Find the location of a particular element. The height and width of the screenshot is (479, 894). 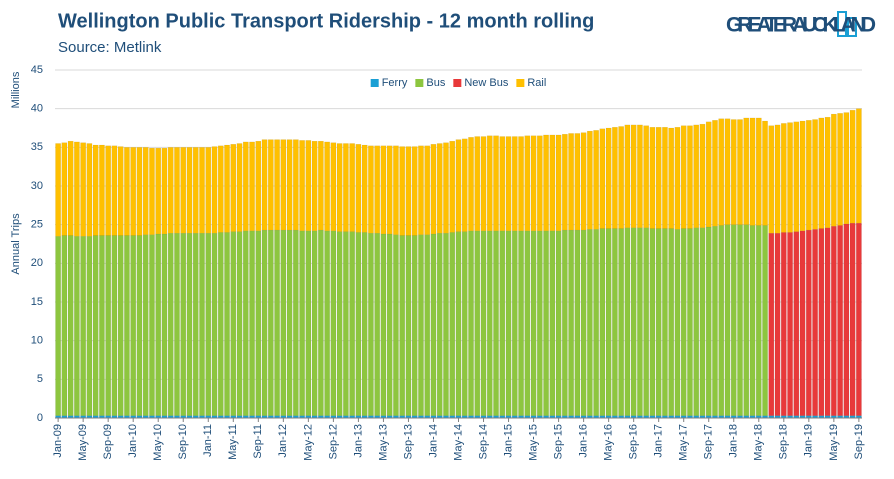

chart-subtitle: Source: Metlink is located at coordinates (110, 47).